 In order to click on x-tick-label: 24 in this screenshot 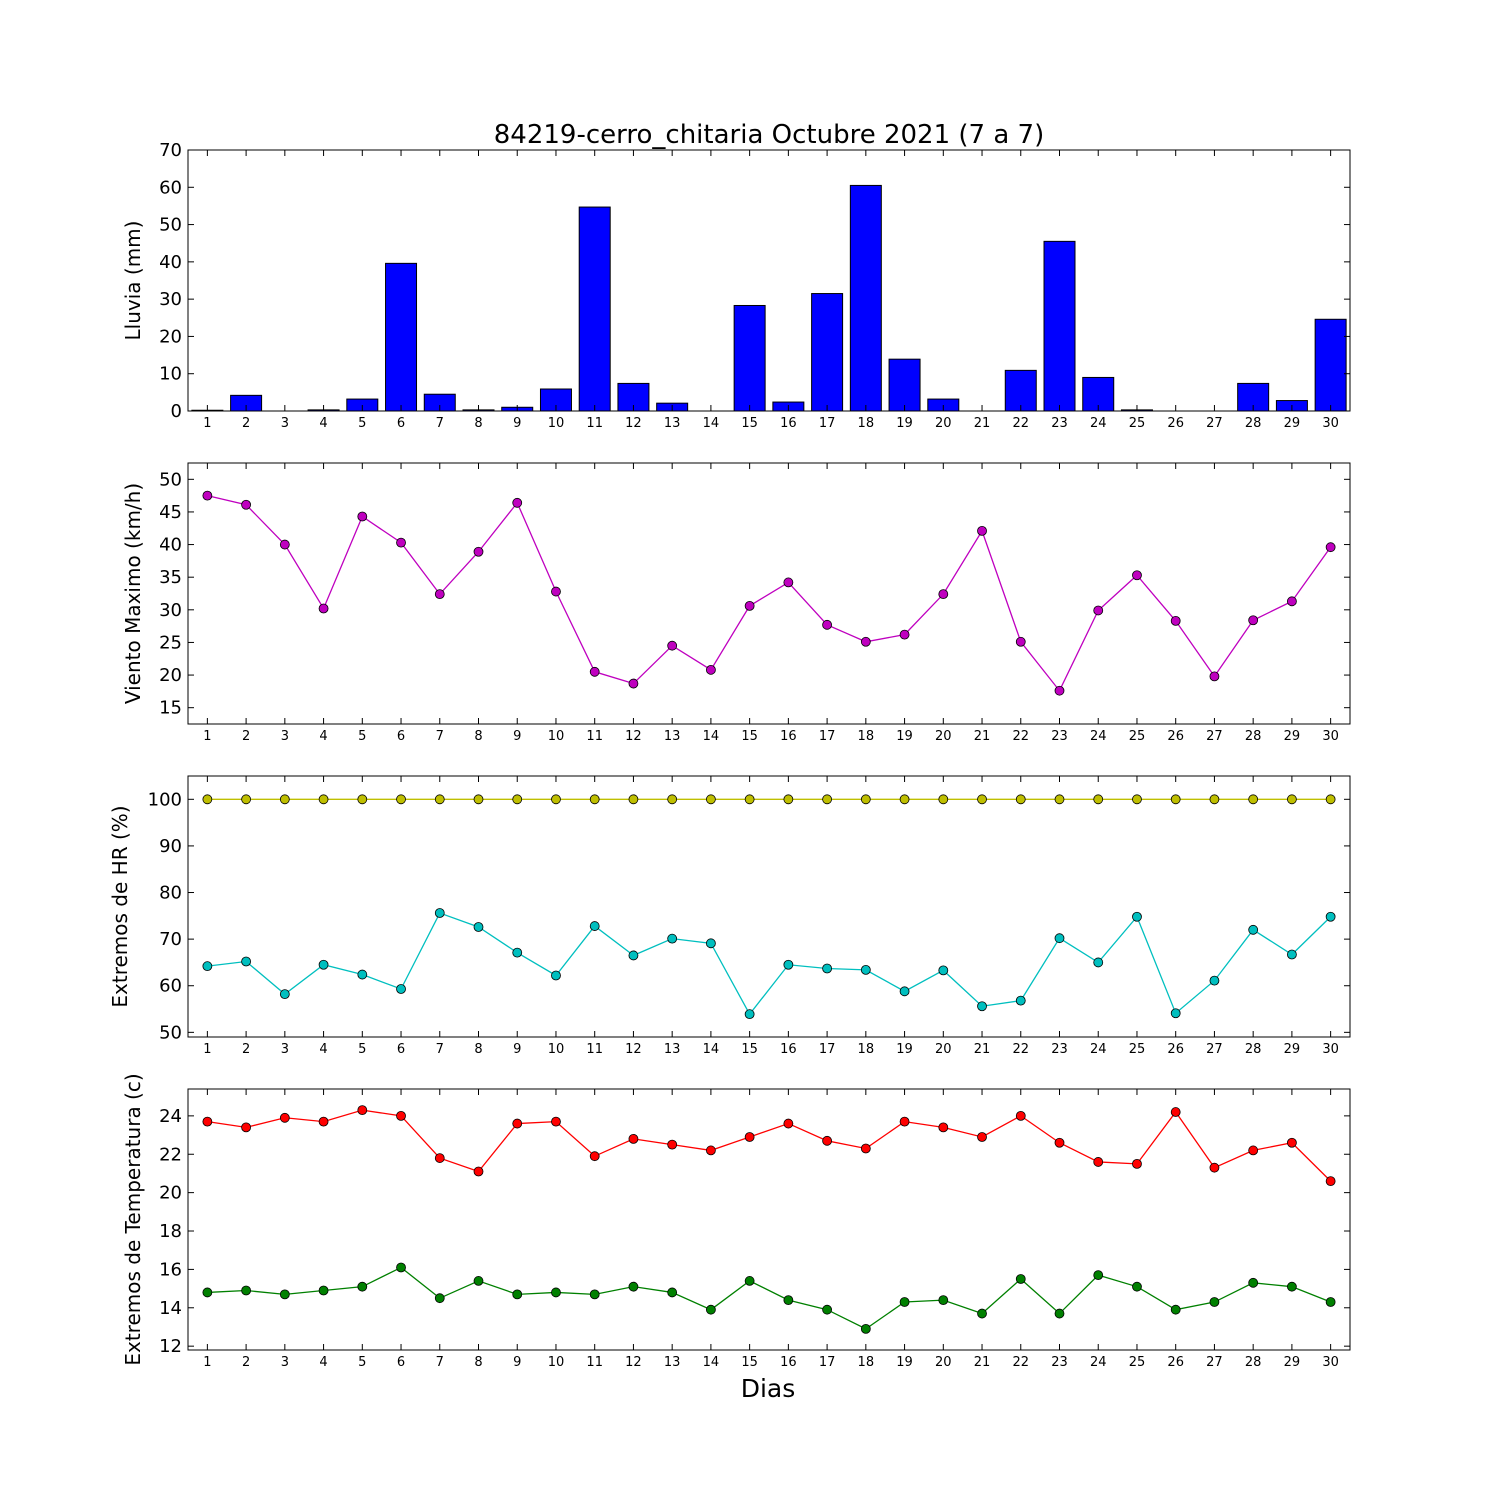, I will do `click(1098, 736)`.